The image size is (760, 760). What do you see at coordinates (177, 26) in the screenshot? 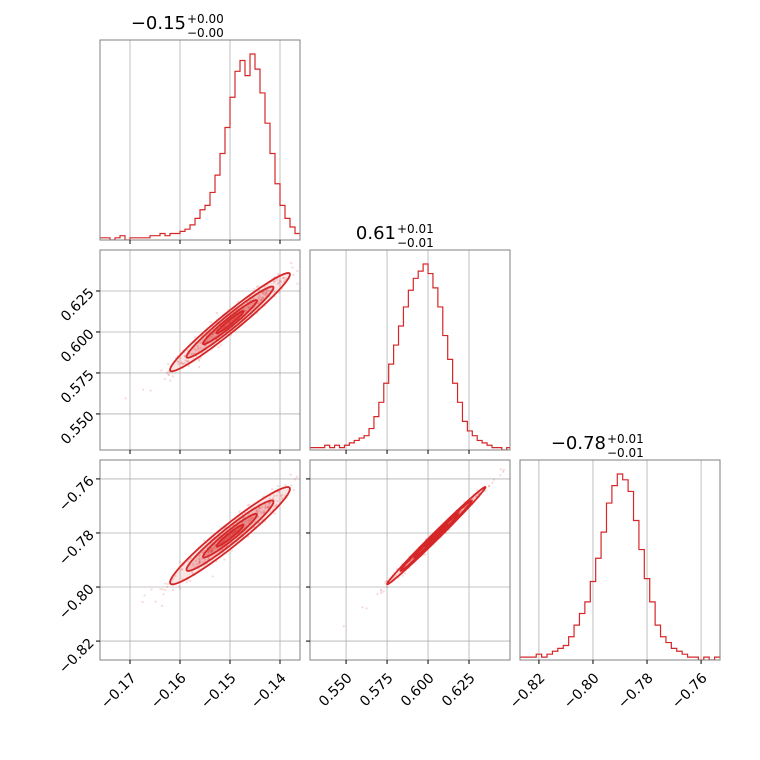
I see `hist-p0-title: −0.15 +0.00−0.00` at bounding box center [177, 26].